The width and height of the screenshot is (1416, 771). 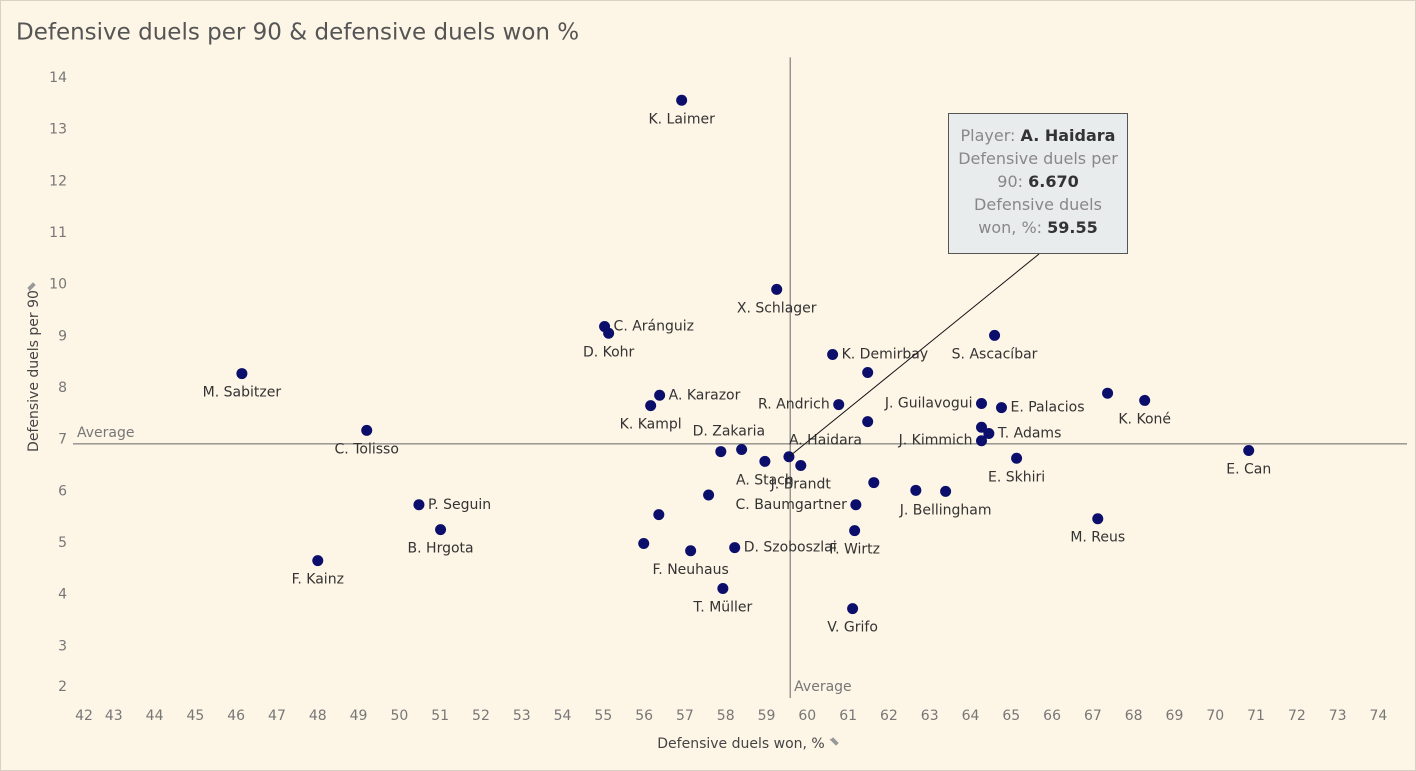 I want to click on y-tick-label: 12, so click(x=58, y=181).